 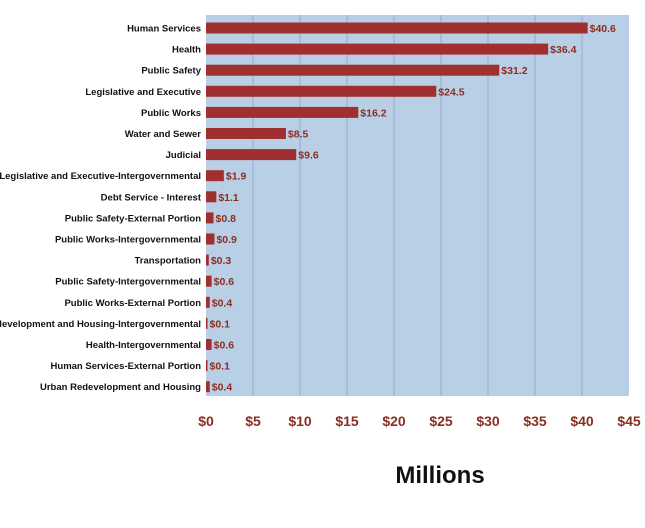 I want to click on category-label: Public Works, so click(x=171, y=113).